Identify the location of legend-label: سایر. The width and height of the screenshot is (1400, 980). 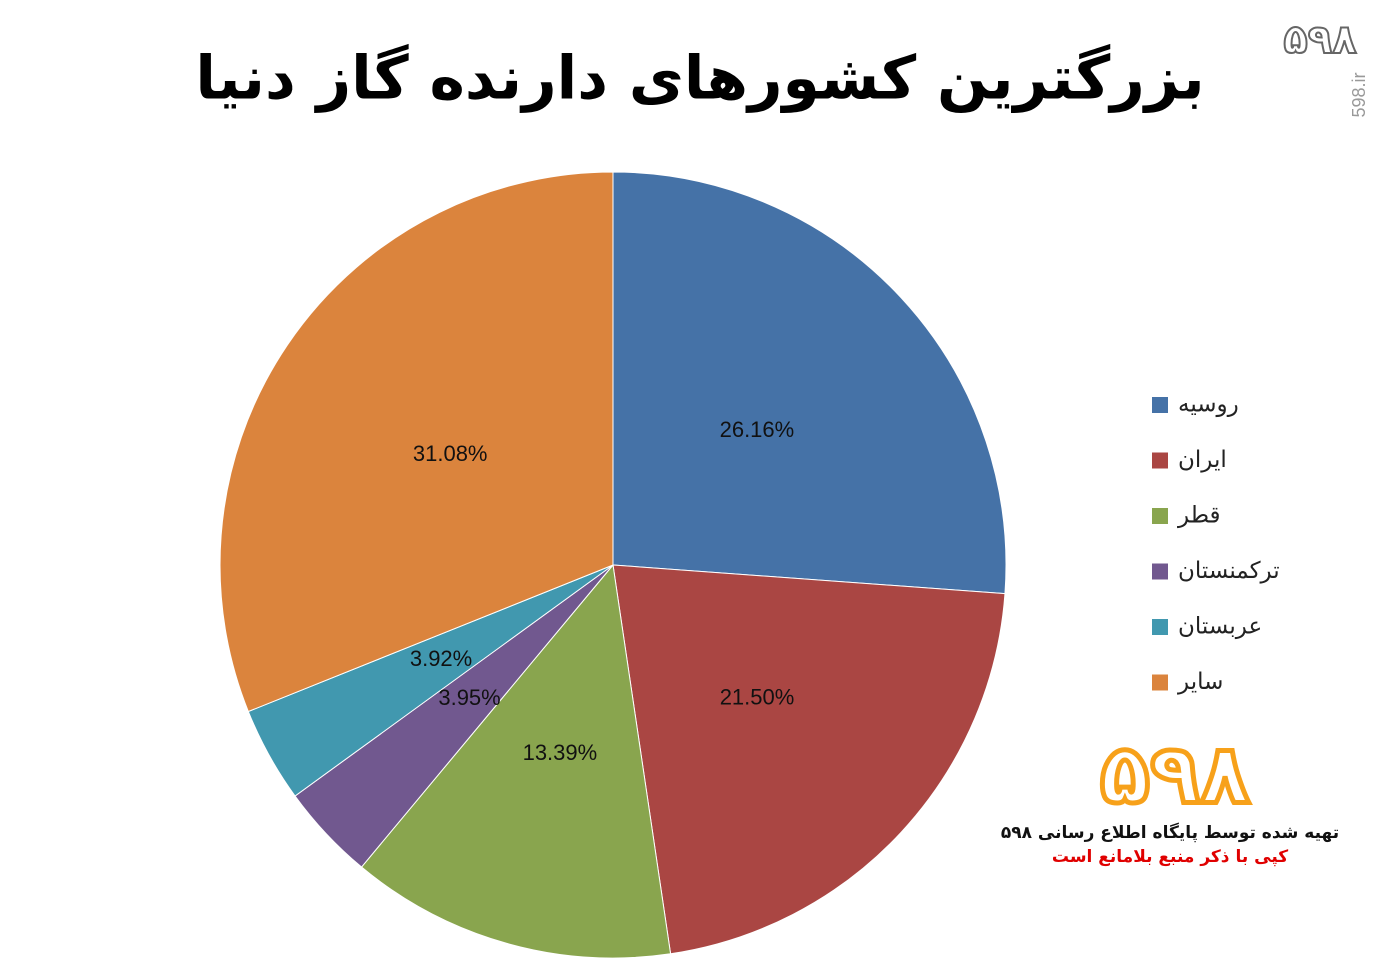
(1200, 682).